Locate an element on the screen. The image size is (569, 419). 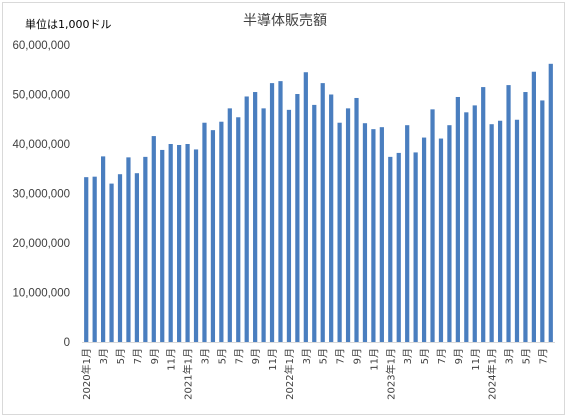
y-tick-label: 20,000,000 is located at coordinates (41, 244).